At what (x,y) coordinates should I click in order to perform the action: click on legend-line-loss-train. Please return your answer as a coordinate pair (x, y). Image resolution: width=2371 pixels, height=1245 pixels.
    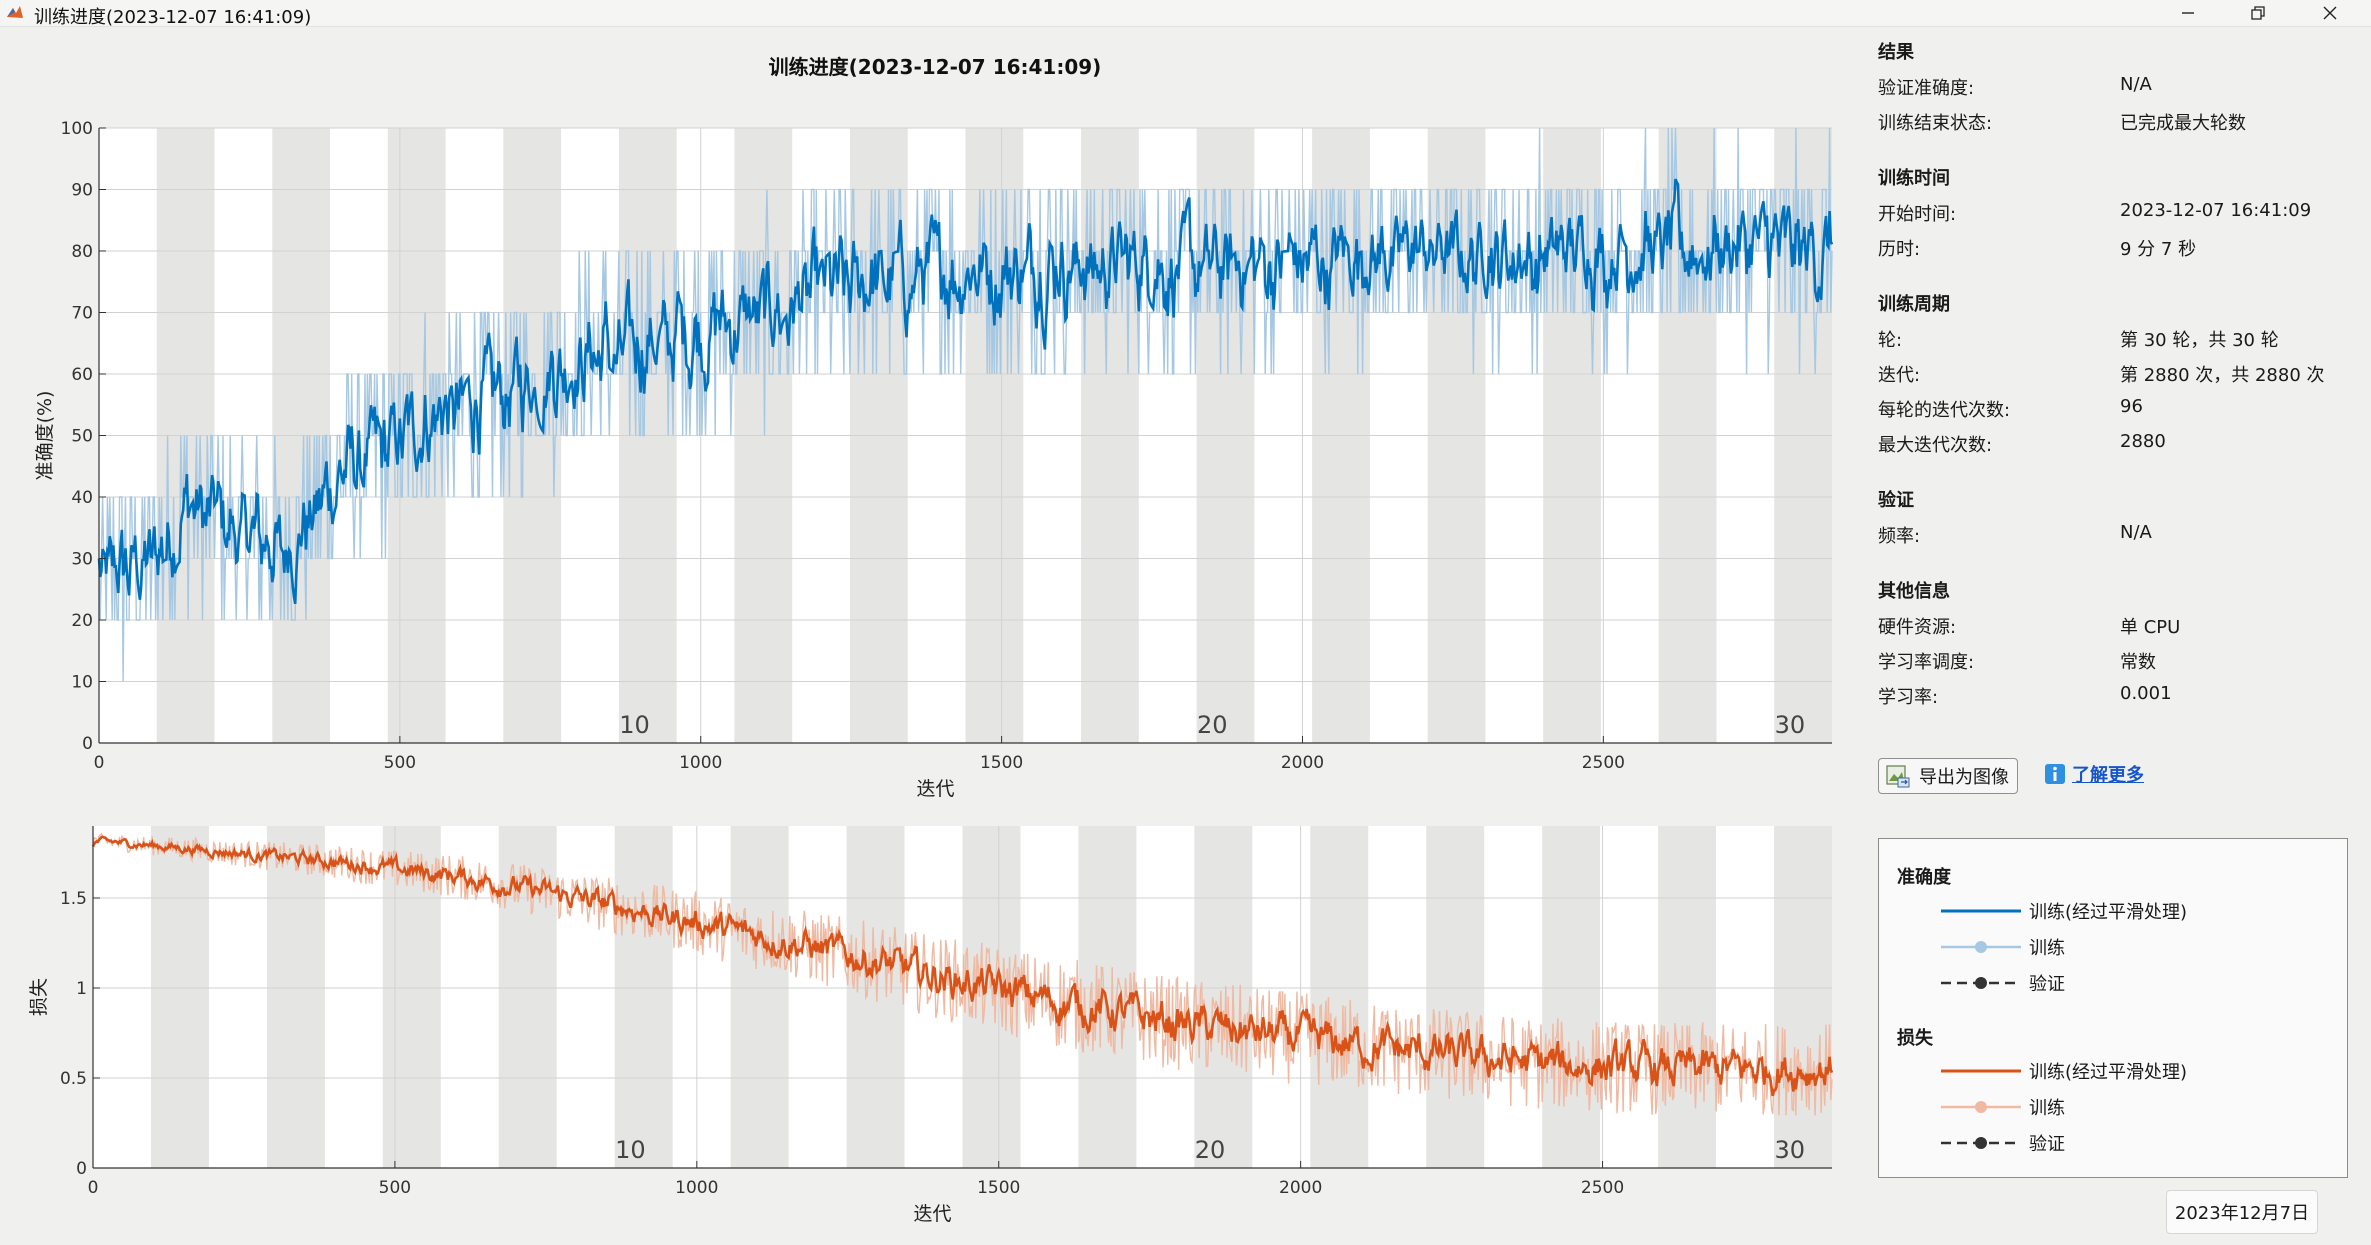
    Looking at the image, I should click on (1981, 1107).